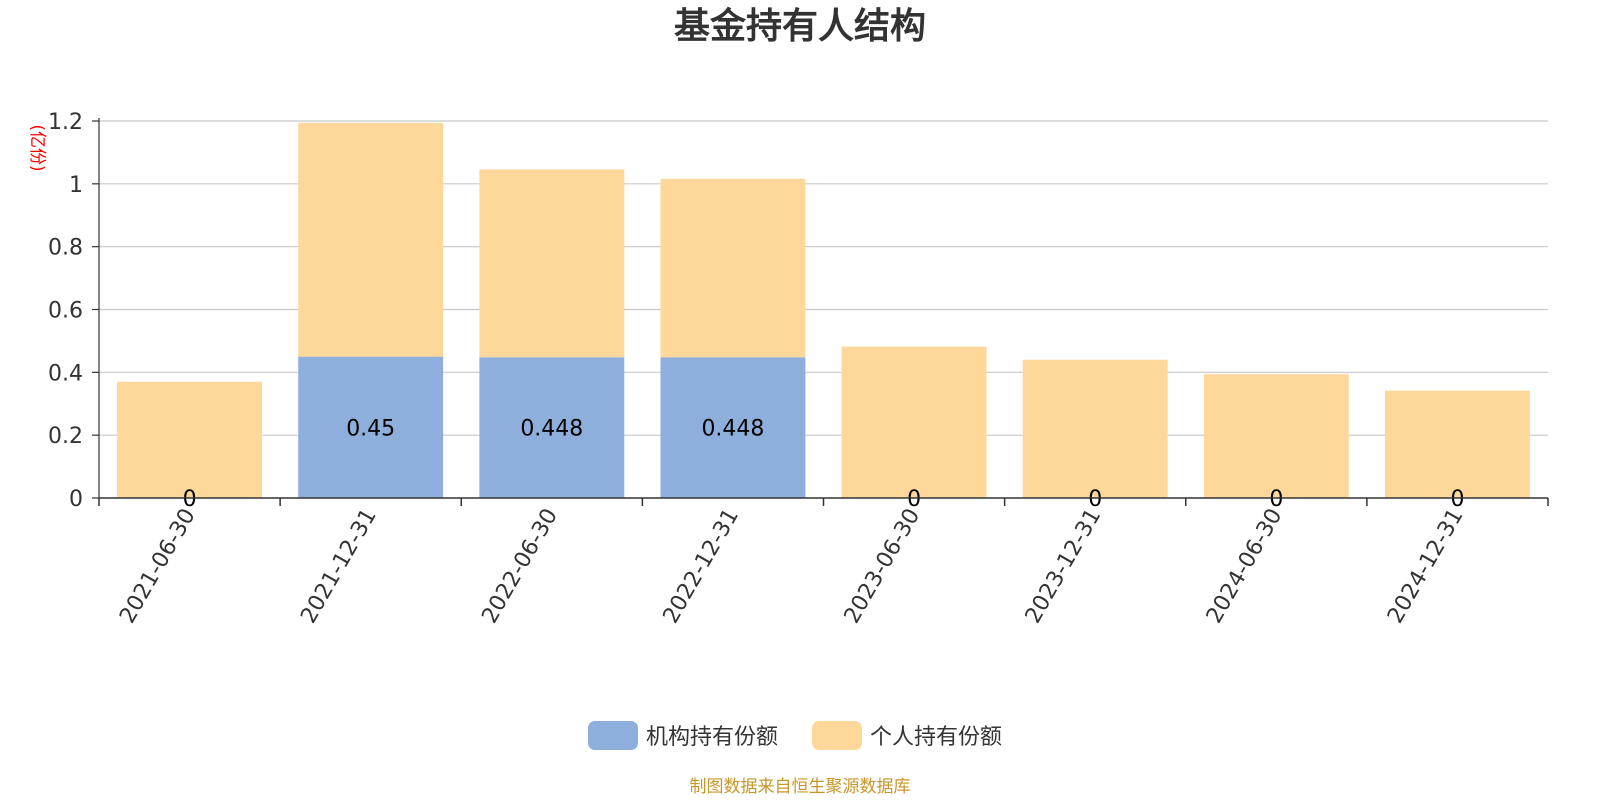 This screenshot has height=800, width=1600. Describe the element at coordinates (1064, 566) in the screenshot. I see `x-tick-label: 2023-12-31` at that location.